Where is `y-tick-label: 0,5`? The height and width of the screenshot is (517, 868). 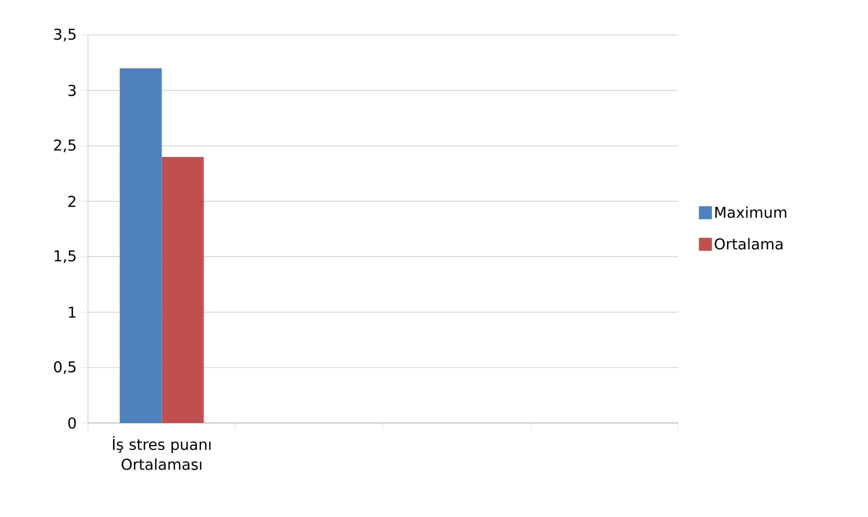 y-tick-label: 0,5 is located at coordinates (65, 367).